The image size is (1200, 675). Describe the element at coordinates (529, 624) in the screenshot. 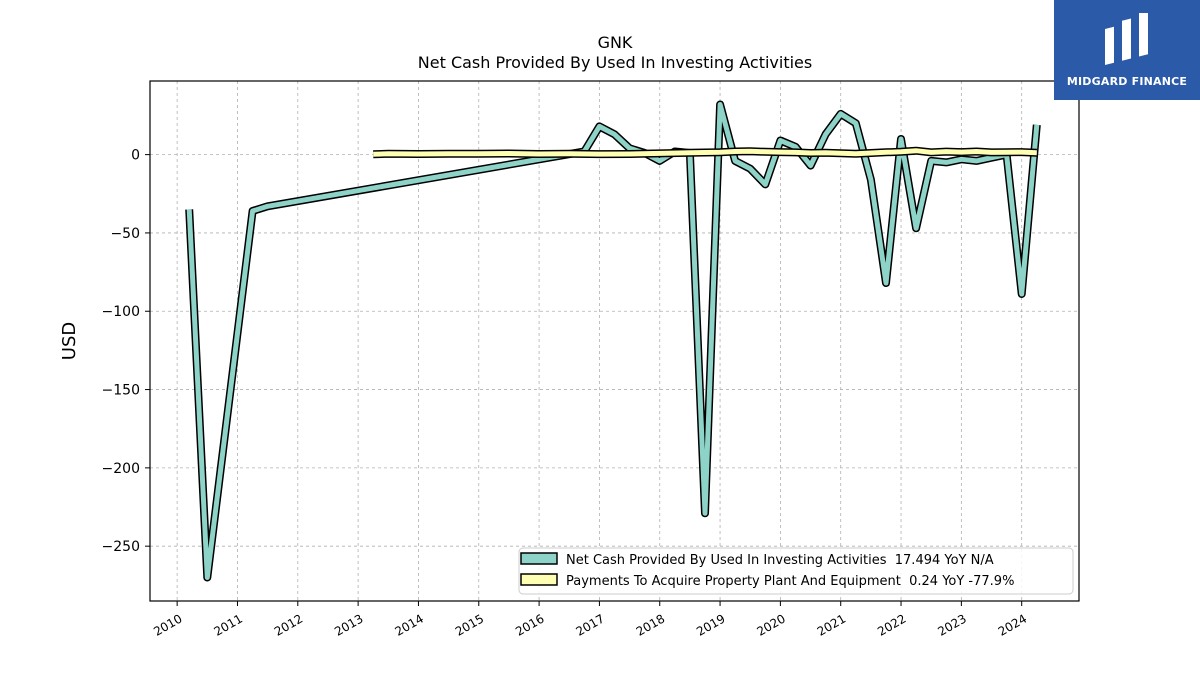

I see `x-tick-label: 2016` at that location.